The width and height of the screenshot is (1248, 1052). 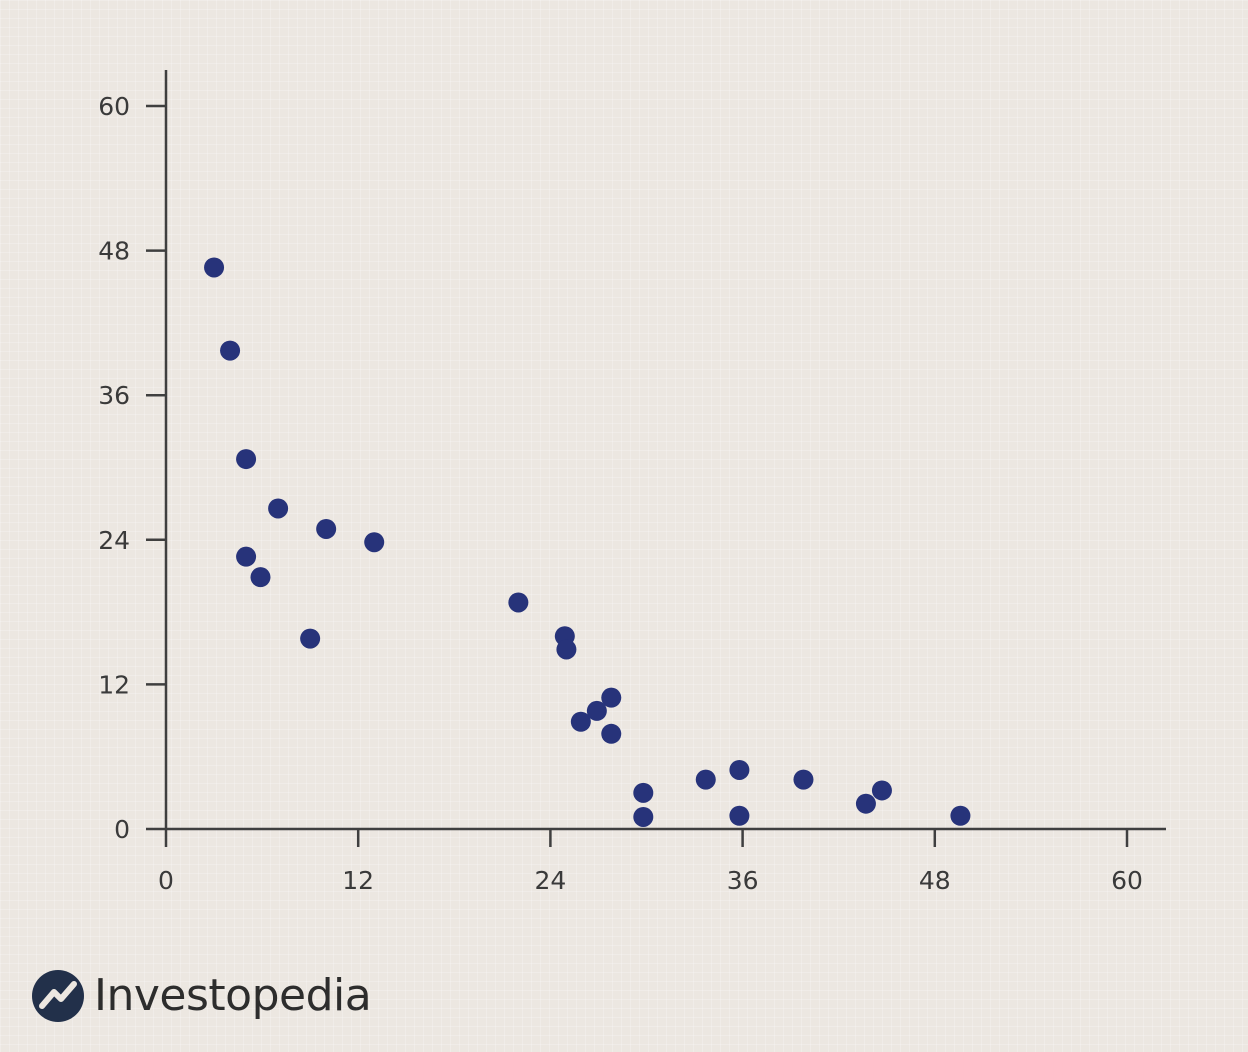 What do you see at coordinates (132, 468) in the screenshot?
I see `y-axis-ticks: 0 12 24 36 48 60` at bounding box center [132, 468].